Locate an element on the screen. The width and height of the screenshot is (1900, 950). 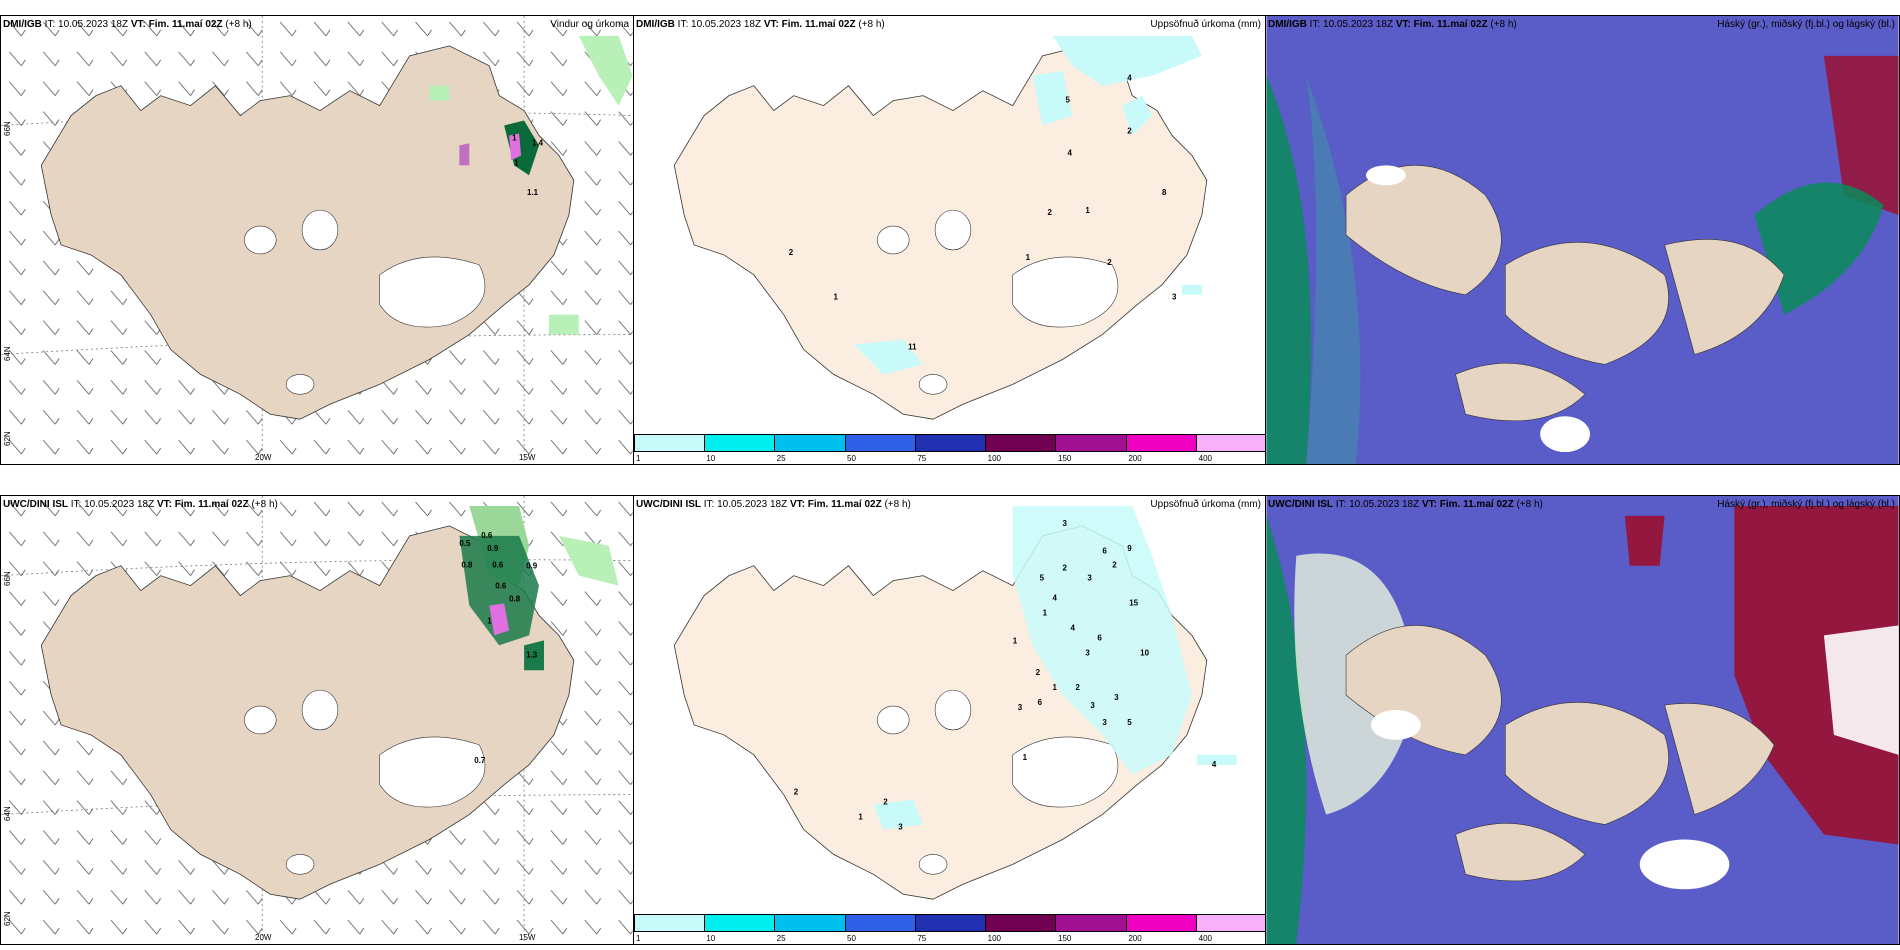
svg-text: 1.3 is located at coordinates (532, 654).